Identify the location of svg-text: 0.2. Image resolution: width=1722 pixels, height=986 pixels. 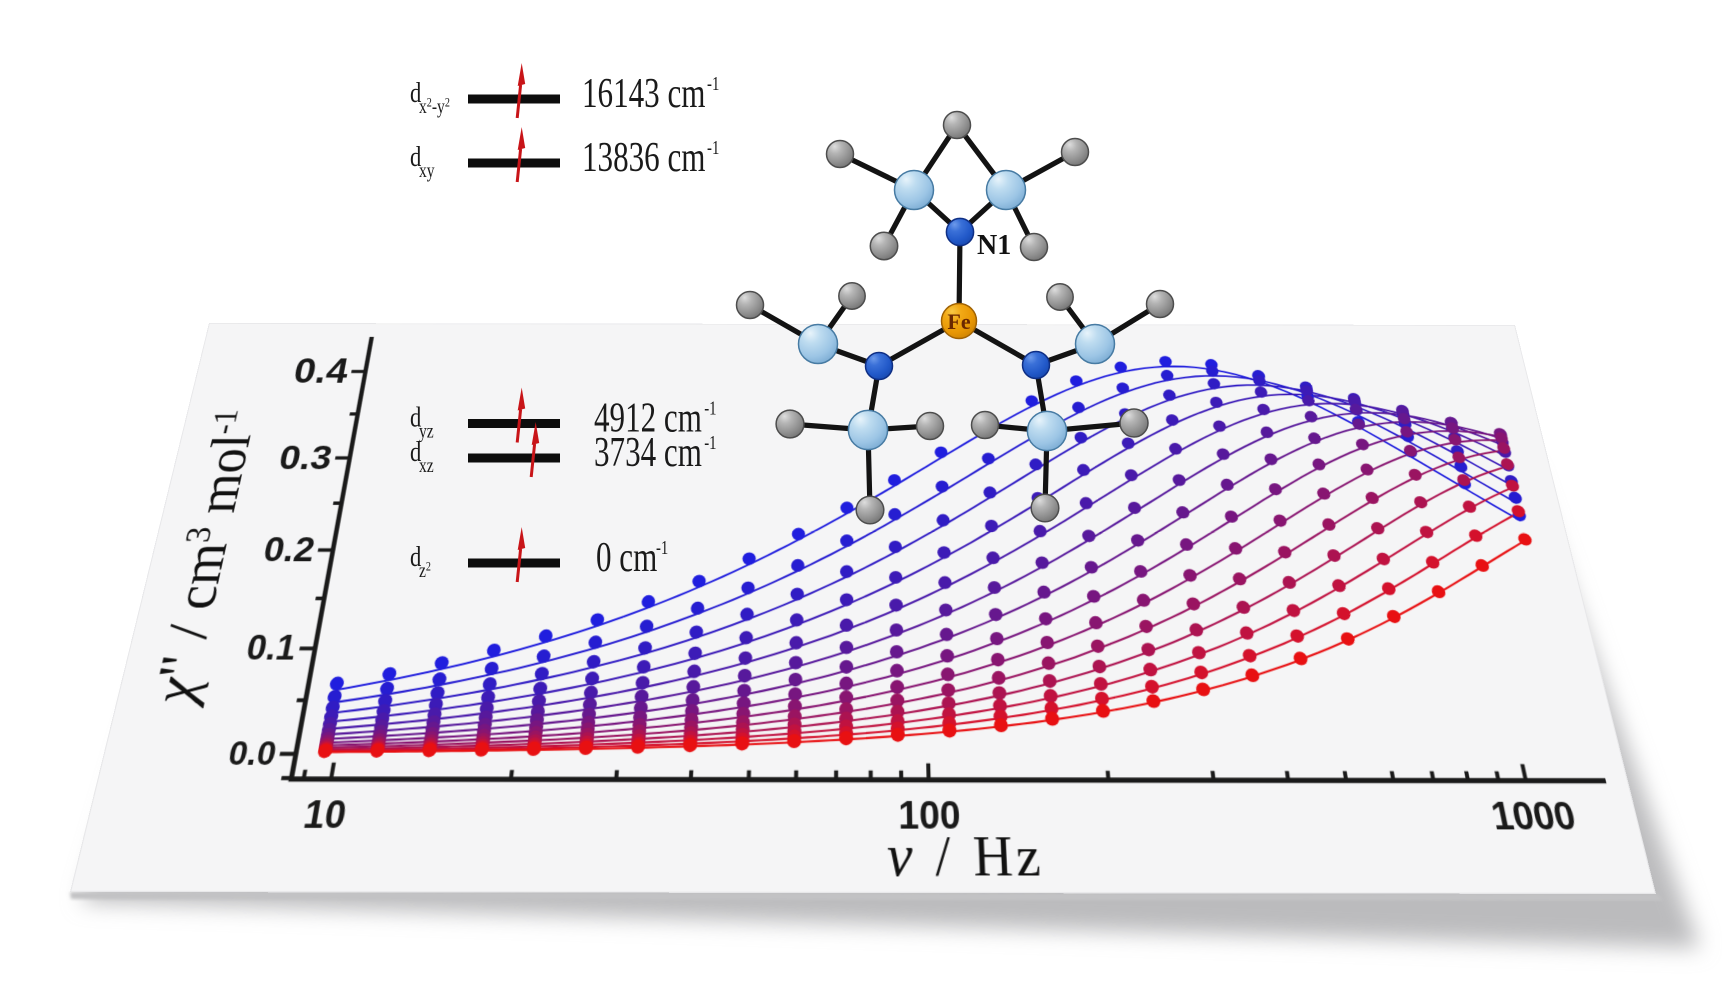
(289, 550).